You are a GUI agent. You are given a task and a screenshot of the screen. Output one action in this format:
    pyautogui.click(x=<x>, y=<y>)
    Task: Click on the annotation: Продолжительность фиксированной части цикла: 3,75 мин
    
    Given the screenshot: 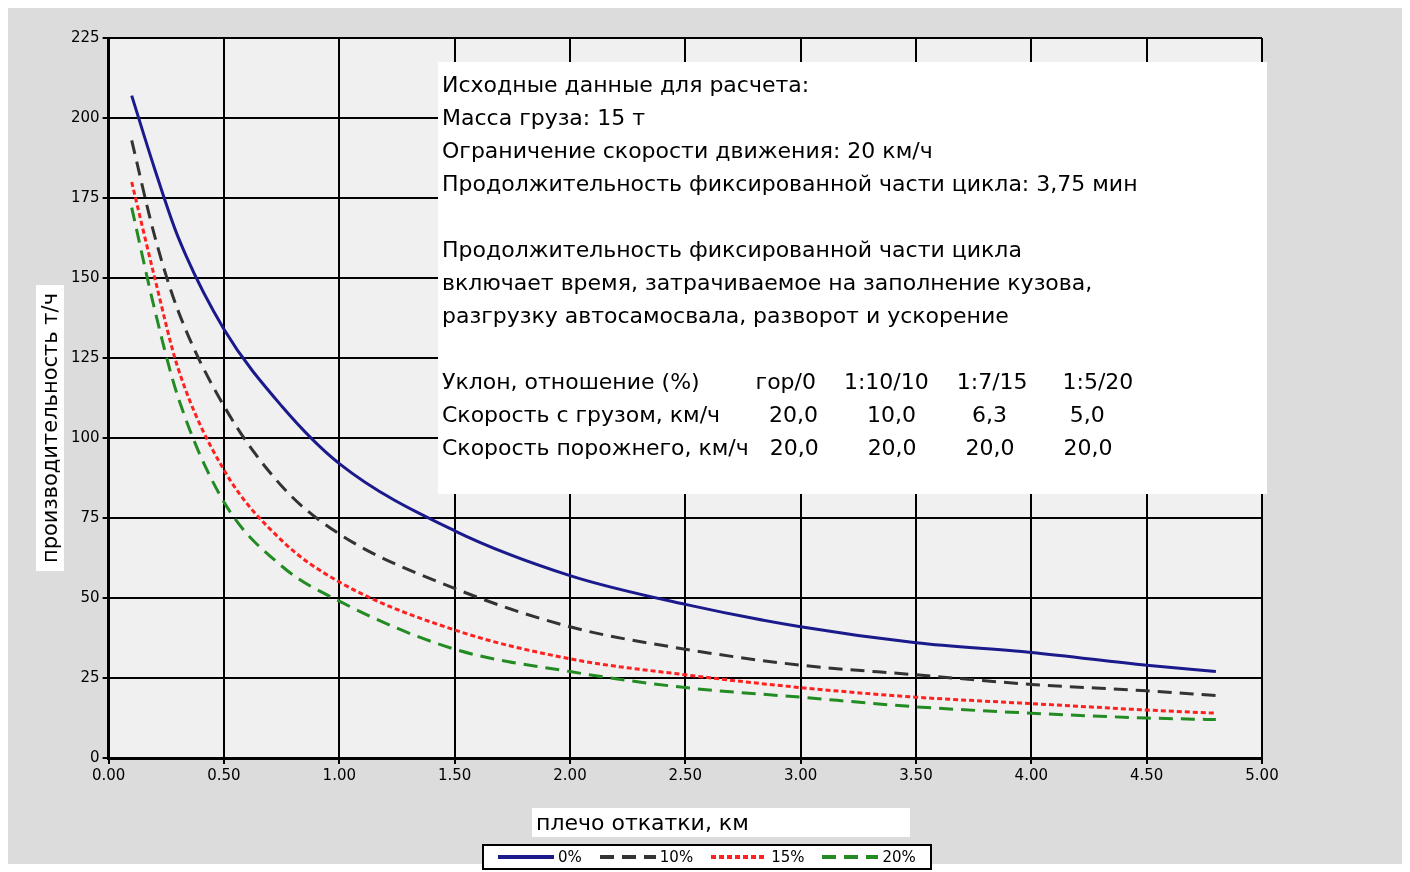 What is the action you would take?
    pyautogui.click(x=790, y=184)
    